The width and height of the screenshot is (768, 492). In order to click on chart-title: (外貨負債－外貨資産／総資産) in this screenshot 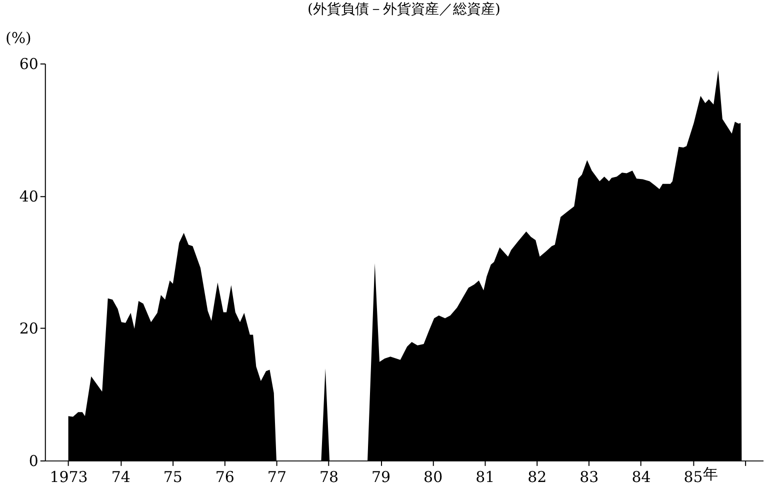, I will do `click(404, 10)`.